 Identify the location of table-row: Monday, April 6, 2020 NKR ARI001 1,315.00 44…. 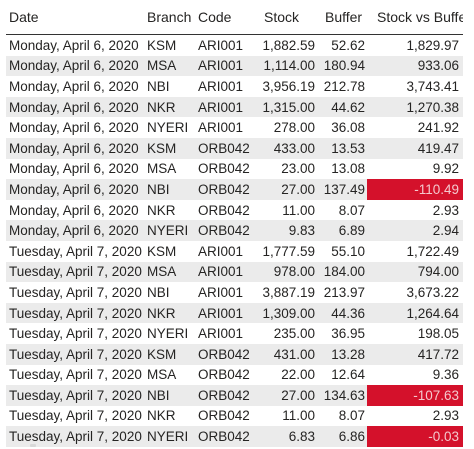
(234, 107).